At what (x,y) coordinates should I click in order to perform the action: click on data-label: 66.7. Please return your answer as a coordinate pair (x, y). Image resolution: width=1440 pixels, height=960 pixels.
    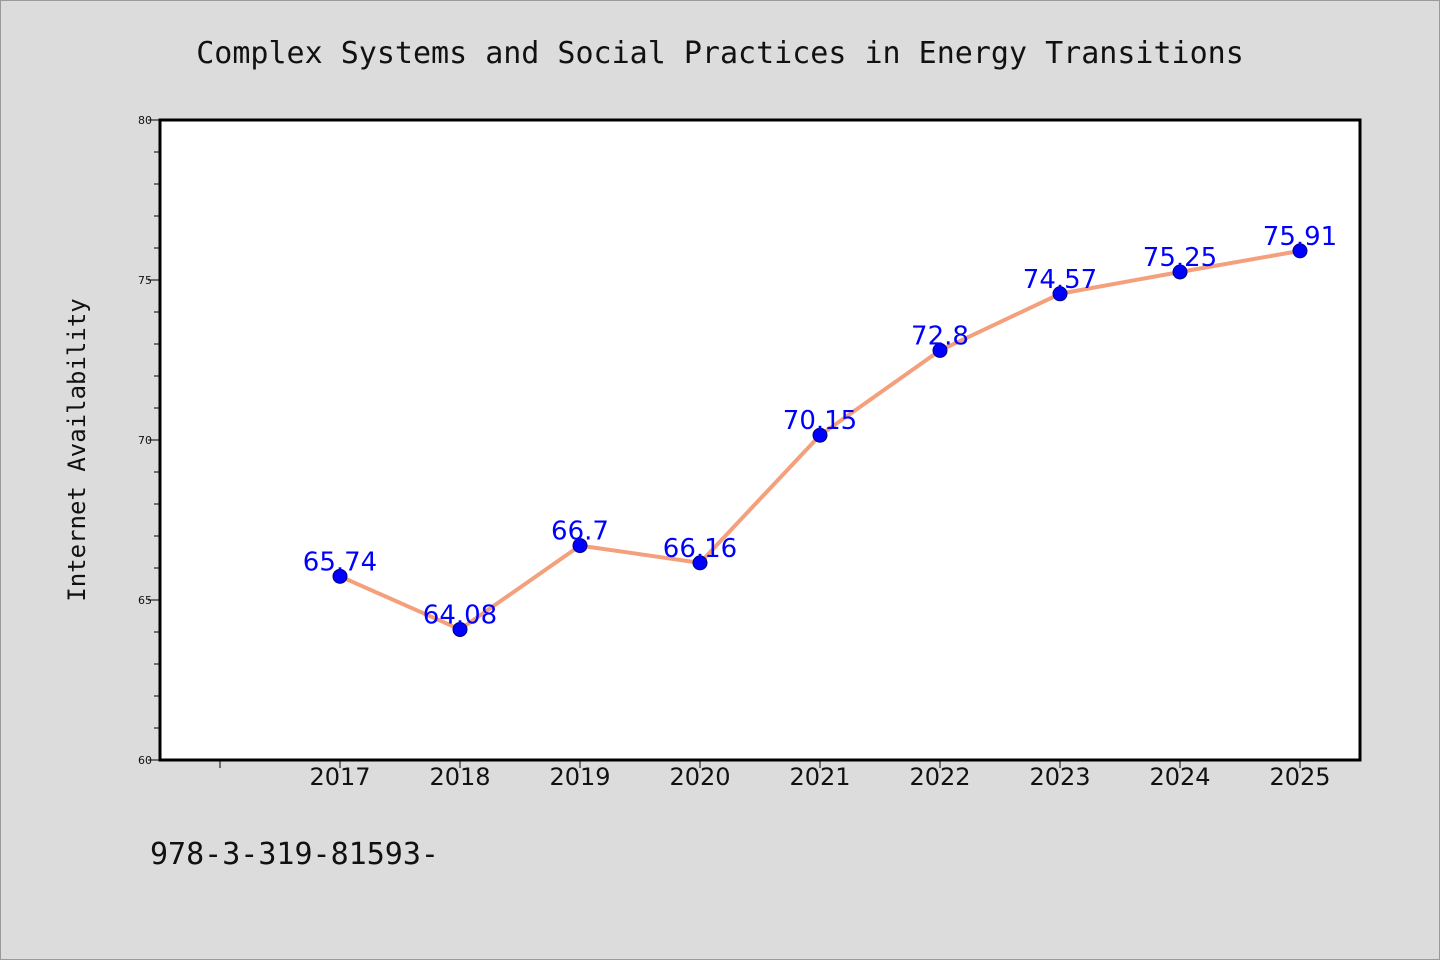
    Looking at the image, I should click on (580, 532).